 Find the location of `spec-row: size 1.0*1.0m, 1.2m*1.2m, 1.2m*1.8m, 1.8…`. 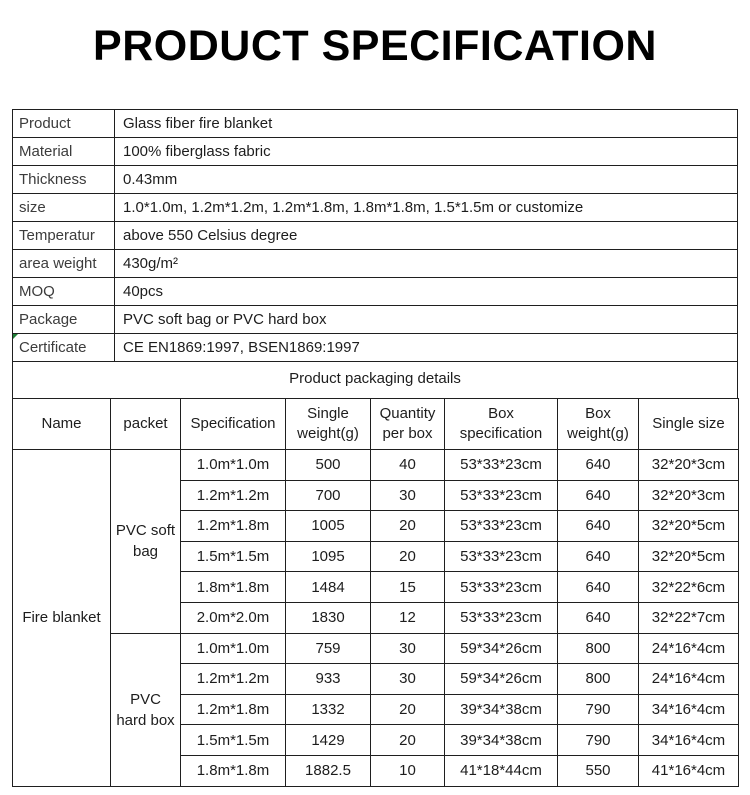

spec-row: size 1.0*1.0m, 1.2m*1.2m, 1.2m*1.8m, 1.8… is located at coordinates (375, 207).